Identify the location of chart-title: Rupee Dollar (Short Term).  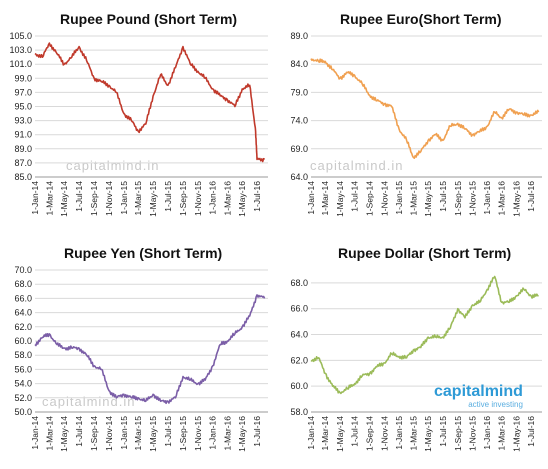
(425, 253).